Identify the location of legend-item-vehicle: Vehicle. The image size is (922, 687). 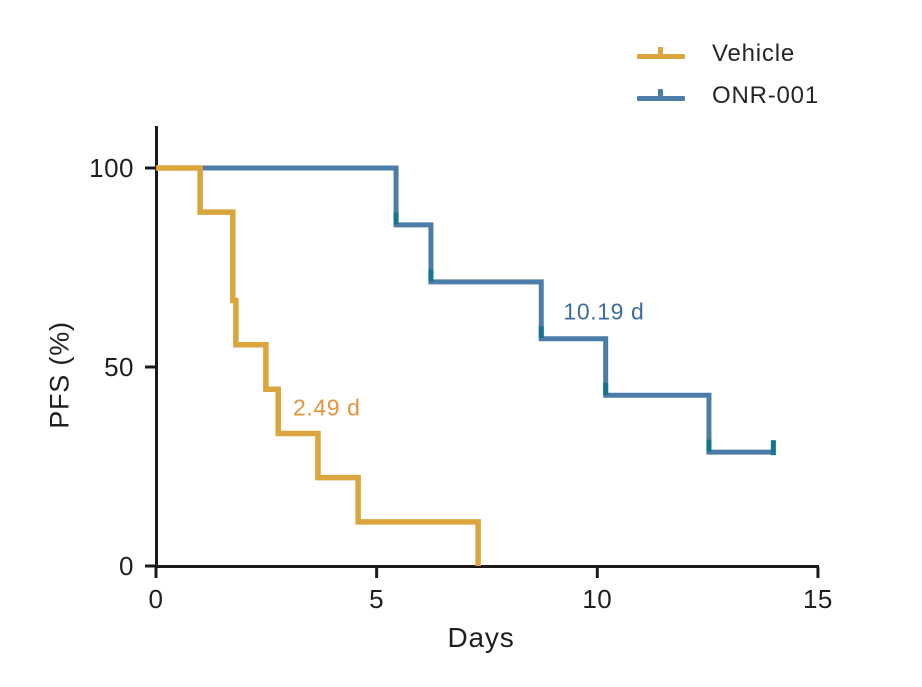
(728, 54).